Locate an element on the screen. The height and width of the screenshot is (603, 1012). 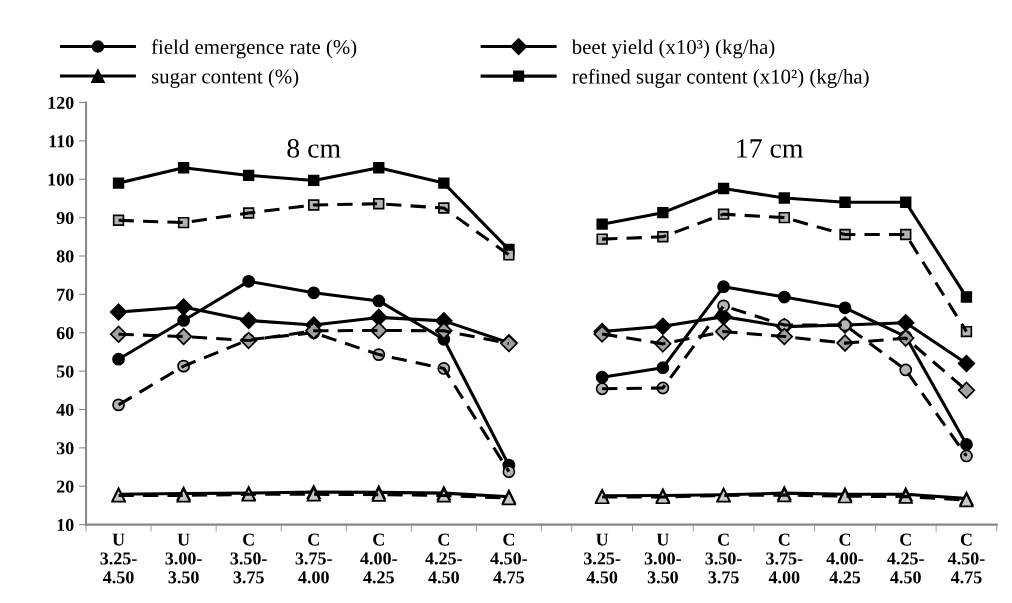
text: 8 cm is located at coordinates (314, 148).